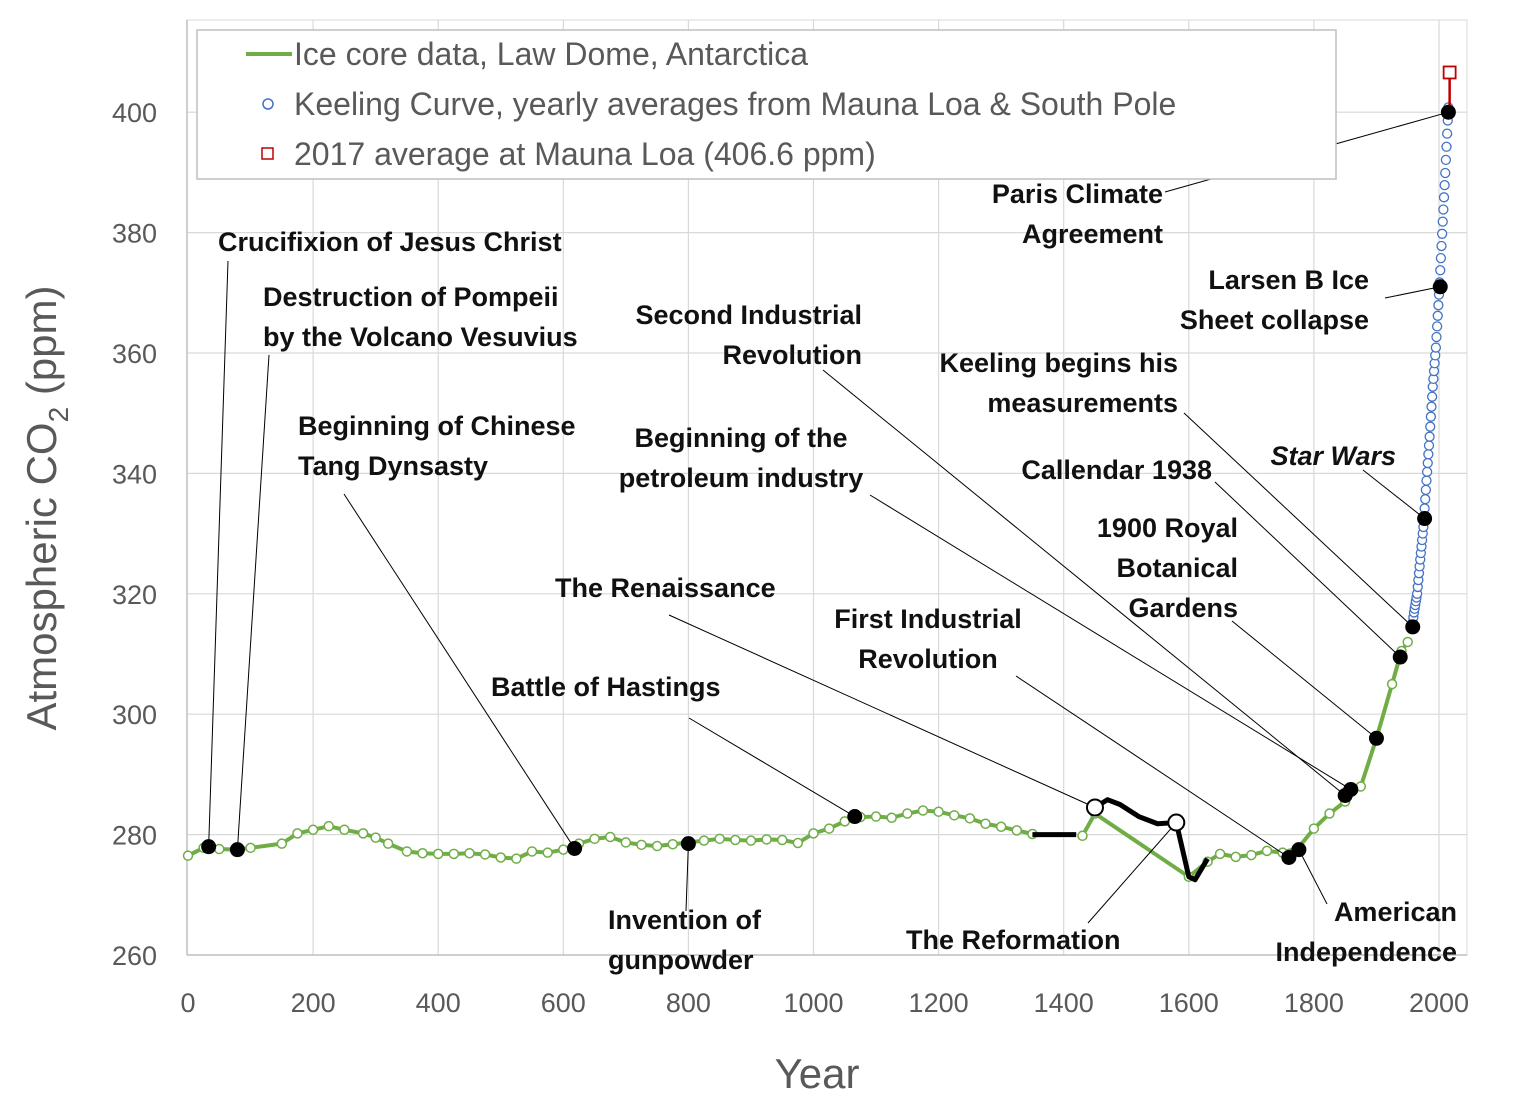  I want to click on x-axis-title: Year, so click(817, 1073).